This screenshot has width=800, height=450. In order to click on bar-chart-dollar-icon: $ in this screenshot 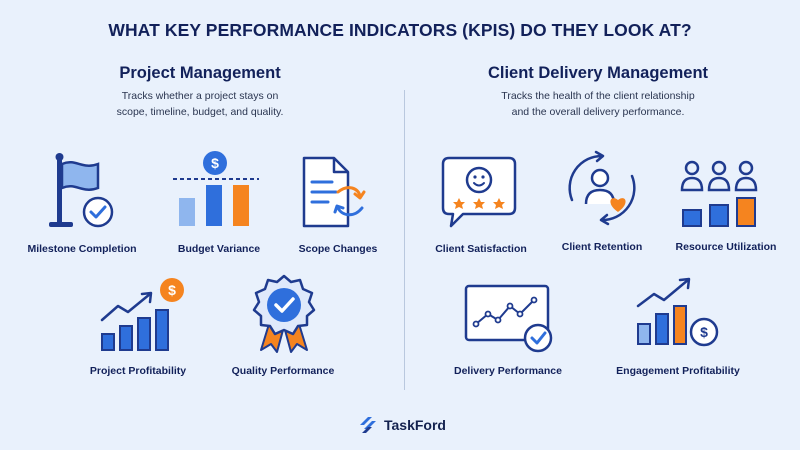, I will do `click(216, 188)`.